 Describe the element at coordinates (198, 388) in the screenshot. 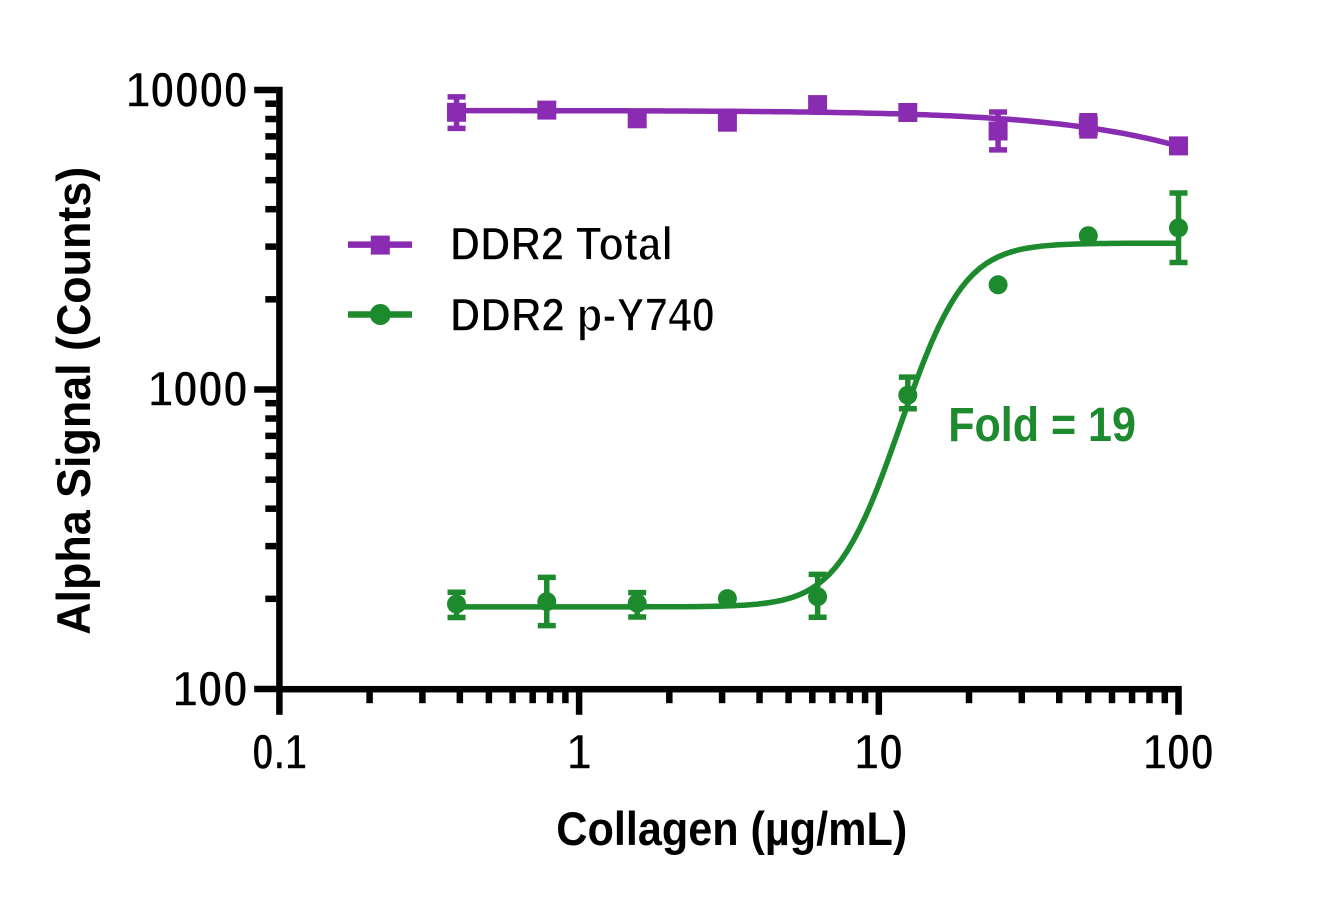

I see `svg-text: 1000` at that location.